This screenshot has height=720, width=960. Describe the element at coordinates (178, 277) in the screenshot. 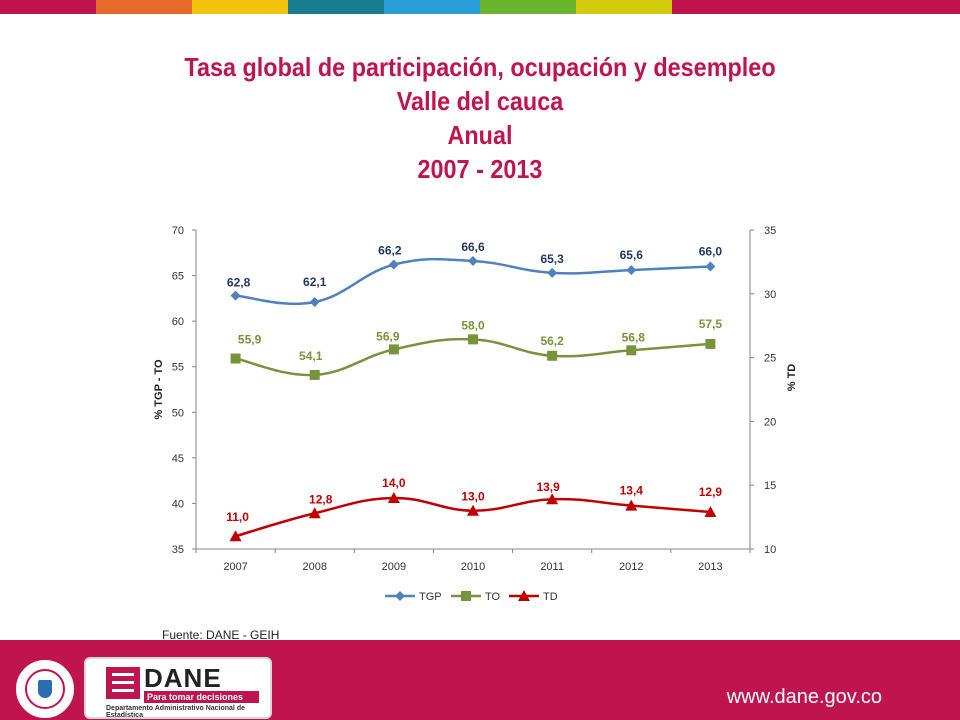

I see `left-tick-label: 65` at that location.